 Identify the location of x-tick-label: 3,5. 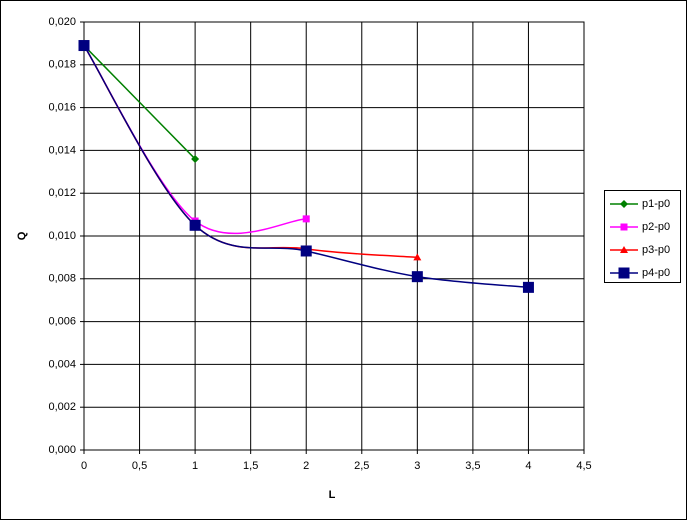
(472, 466).